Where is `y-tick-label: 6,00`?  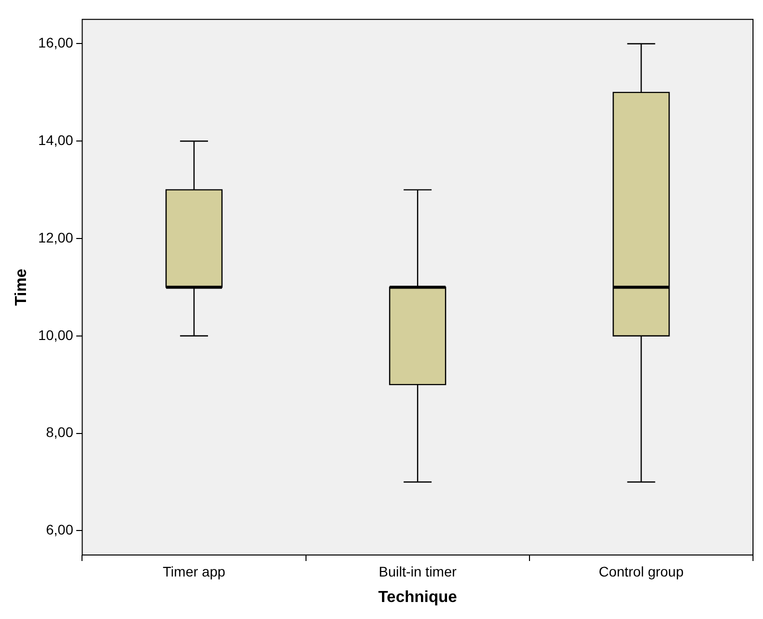
y-tick-label: 6,00 is located at coordinates (60, 530).